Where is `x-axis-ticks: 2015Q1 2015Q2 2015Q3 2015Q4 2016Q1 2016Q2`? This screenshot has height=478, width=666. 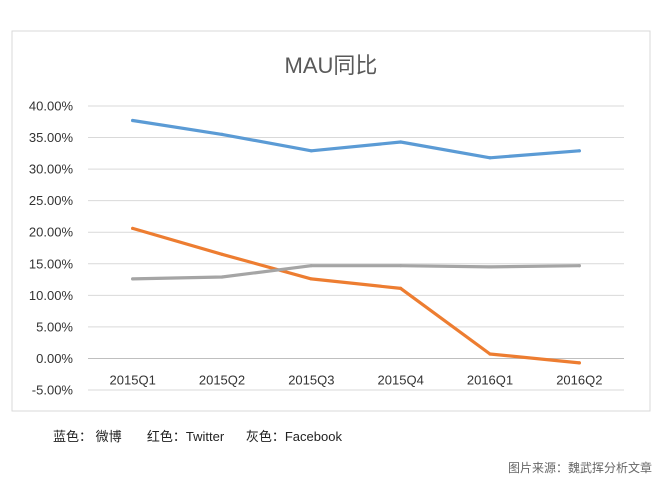
x-axis-ticks: 2015Q1 2015Q2 2015Q3 2015Q4 2016Q1 2016Q2 is located at coordinates (356, 379).